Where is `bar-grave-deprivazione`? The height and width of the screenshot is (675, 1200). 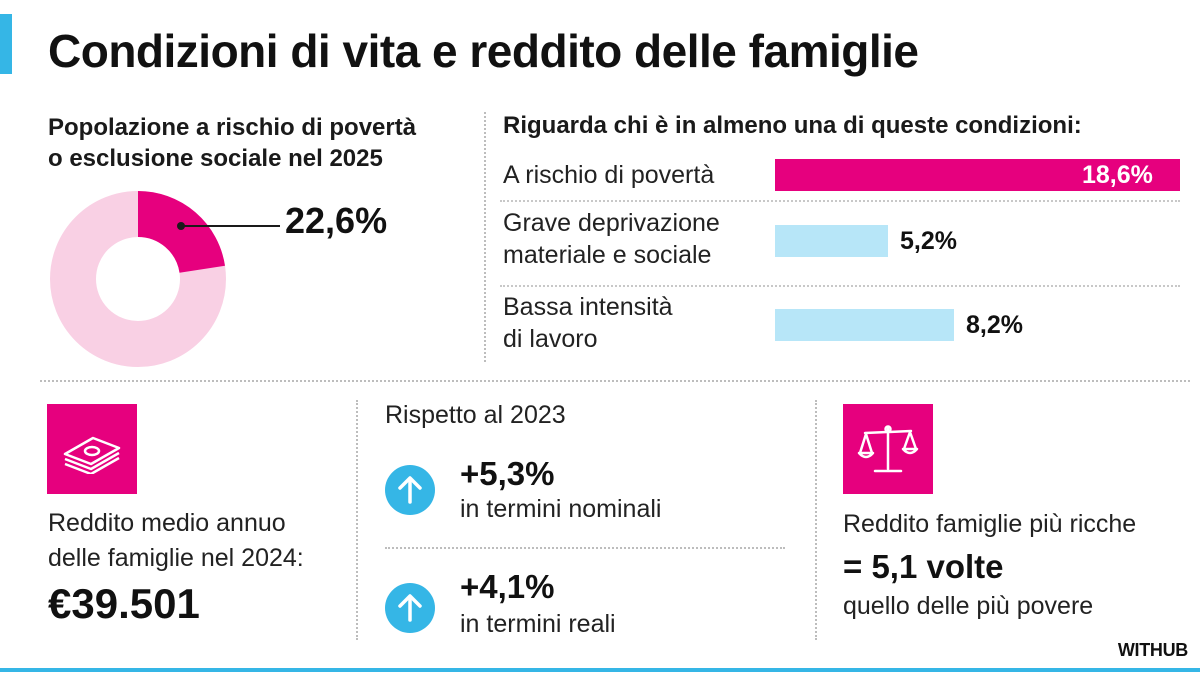 bar-grave-deprivazione is located at coordinates (831, 241).